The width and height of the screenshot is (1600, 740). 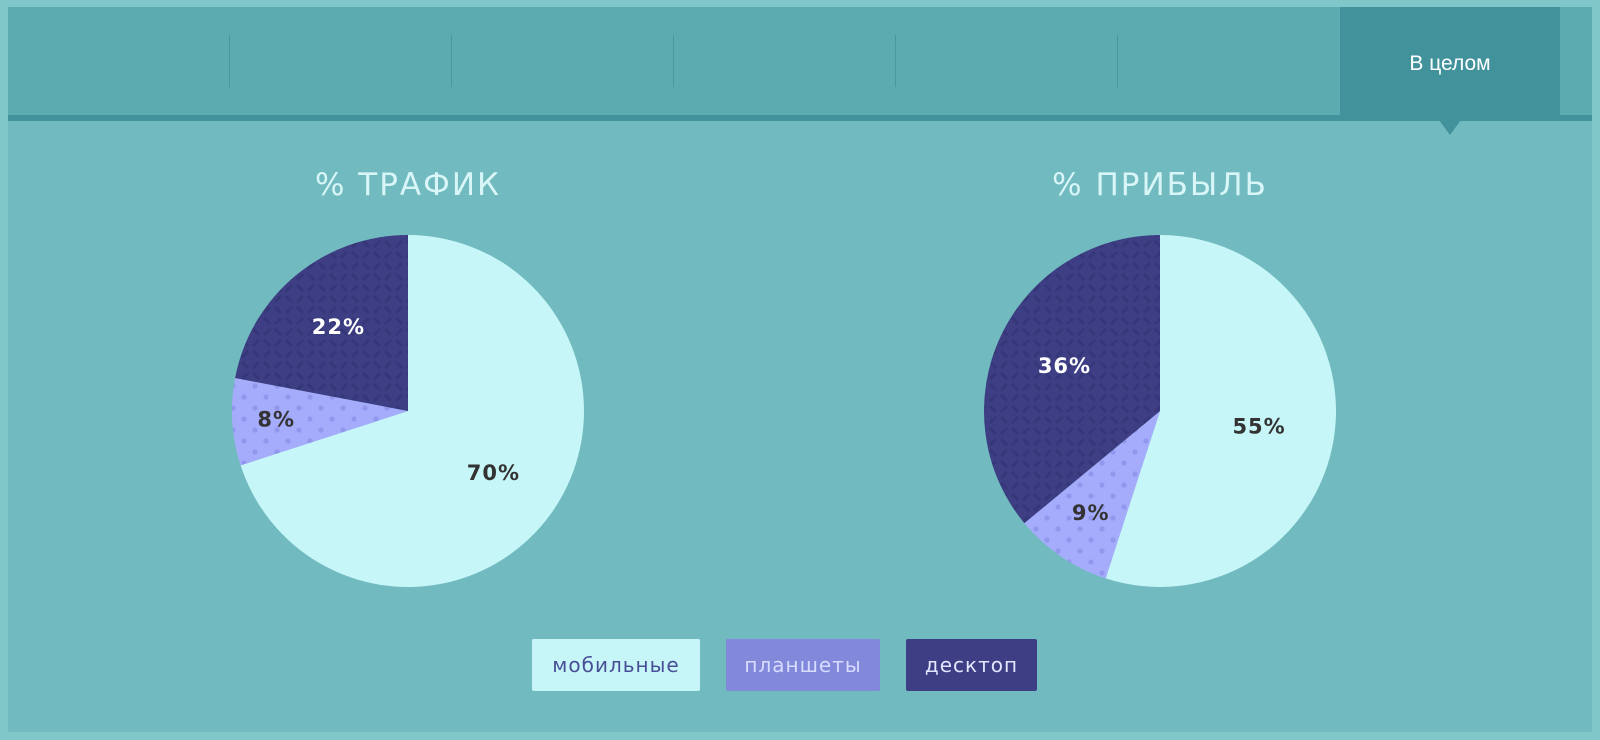 I want to click on traffic-chart-title: % ТРАФИК, so click(x=408, y=185).